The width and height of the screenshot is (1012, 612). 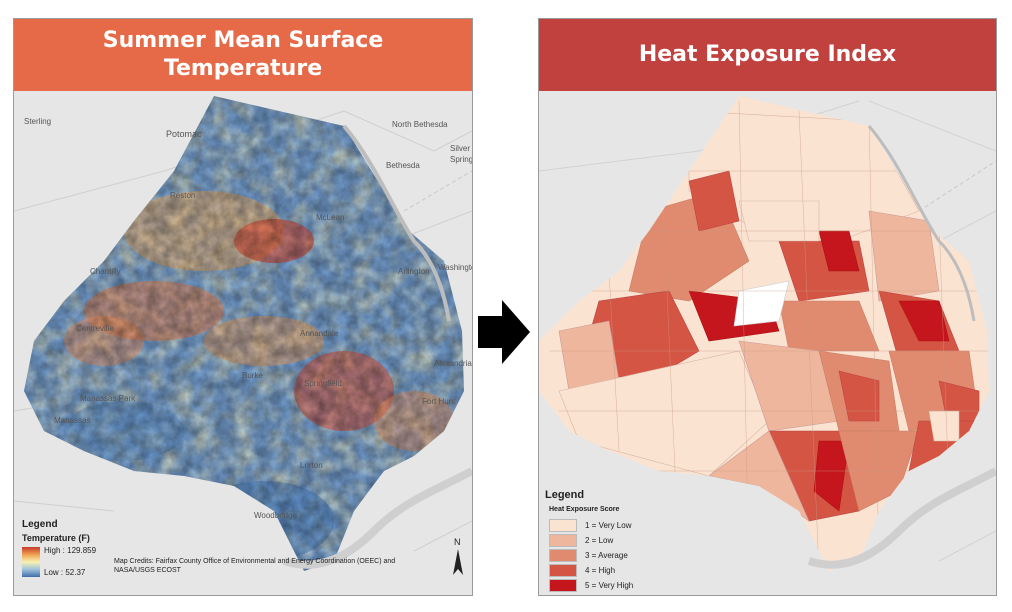 I want to click on legend-item: 5 = Very High, so click(x=591, y=585).